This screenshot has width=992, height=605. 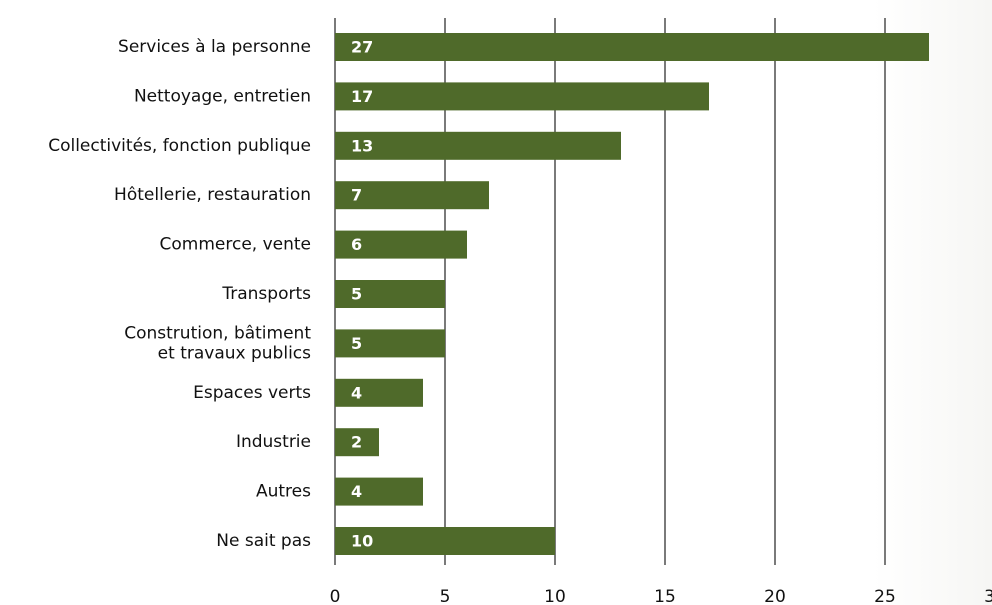 I want to click on y-tick-label: Transports, so click(x=266, y=294).